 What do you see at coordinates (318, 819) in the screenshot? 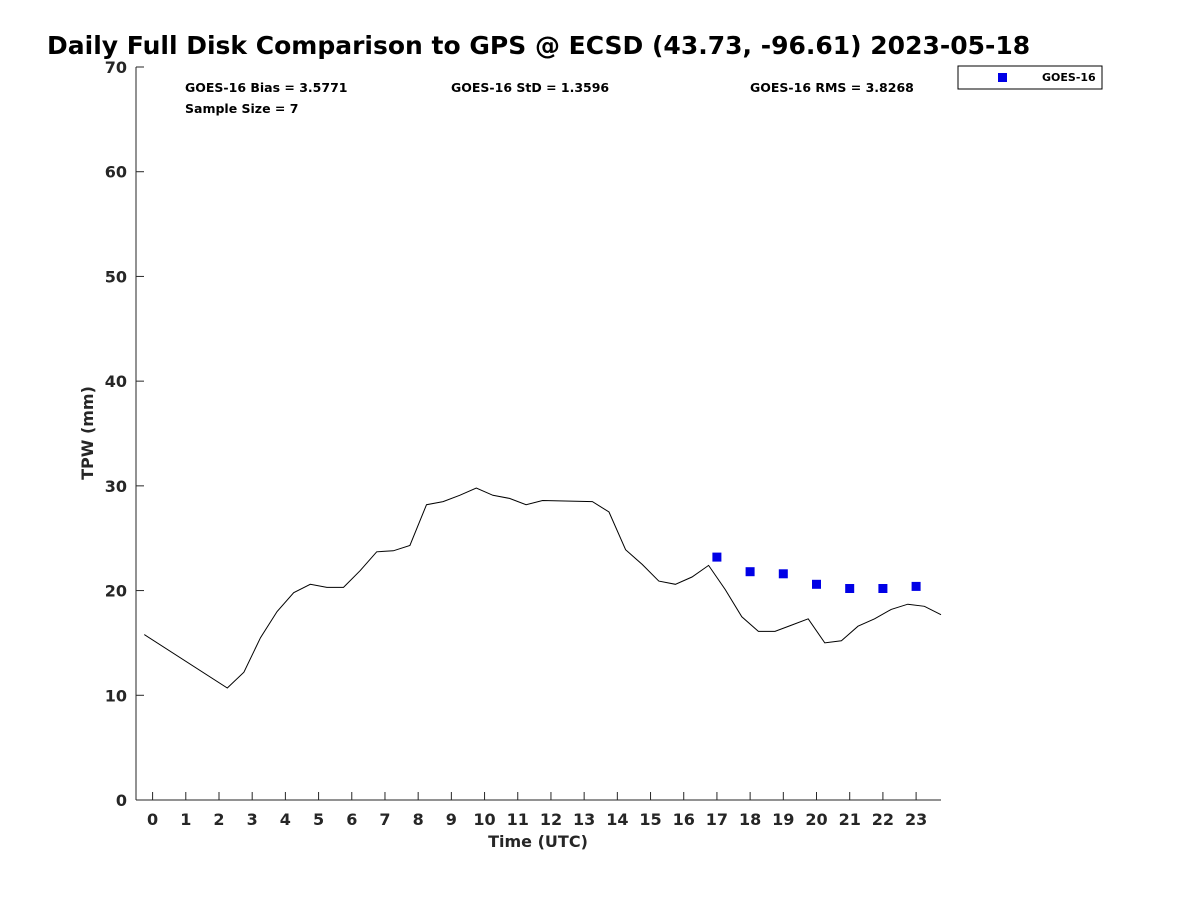
I see `x-tick-label: 5` at bounding box center [318, 819].